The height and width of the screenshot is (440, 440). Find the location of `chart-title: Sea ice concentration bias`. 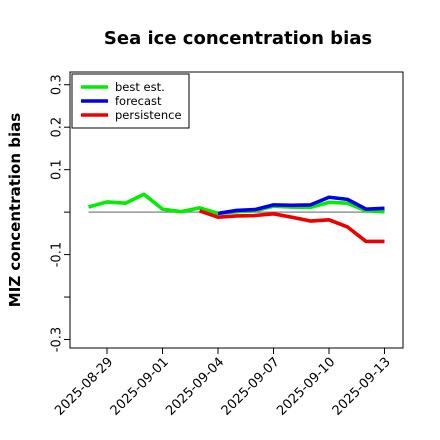

chart-title: Sea ice concentration bias is located at coordinates (238, 38).